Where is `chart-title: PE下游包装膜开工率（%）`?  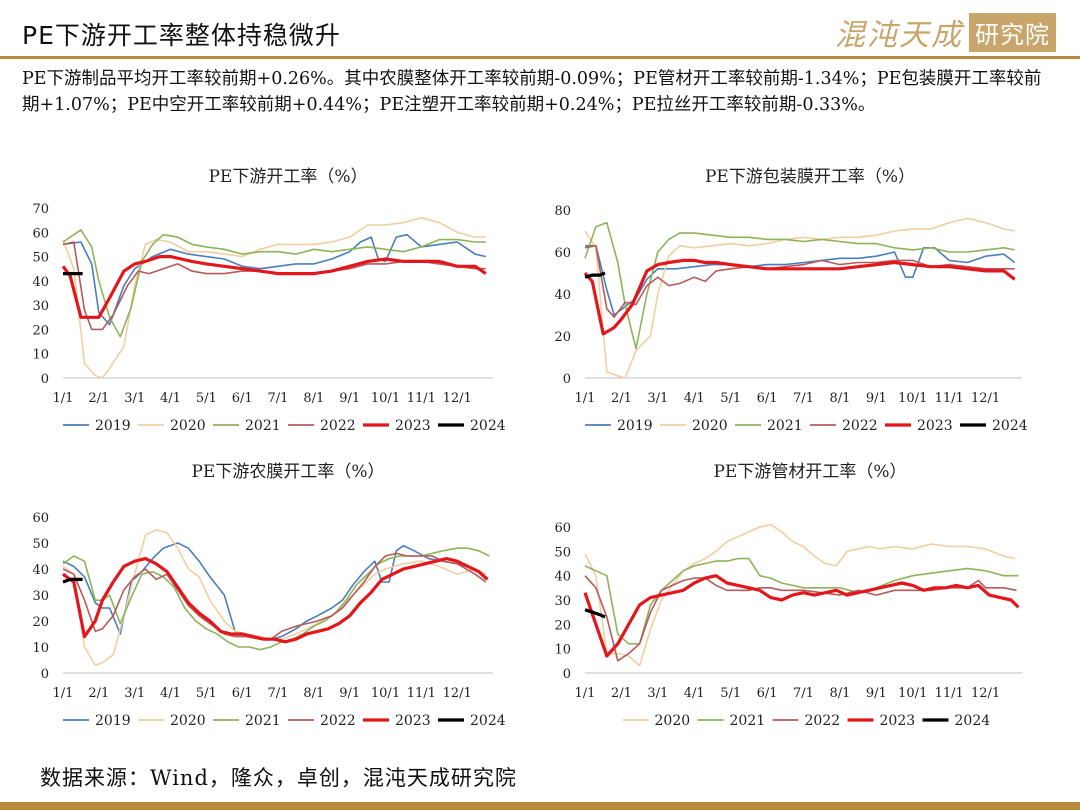
chart-title: PE下游包装膜开工率（%） is located at coordinates (810, 177).